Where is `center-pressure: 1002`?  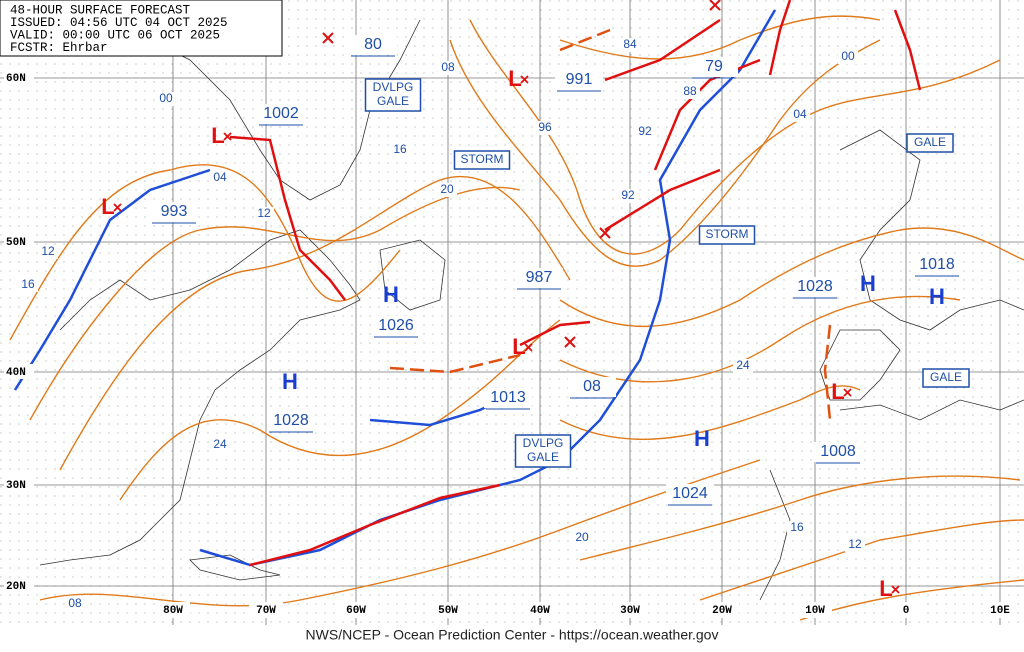 center-pressure: 1002 is located at coordinates (281, 113).